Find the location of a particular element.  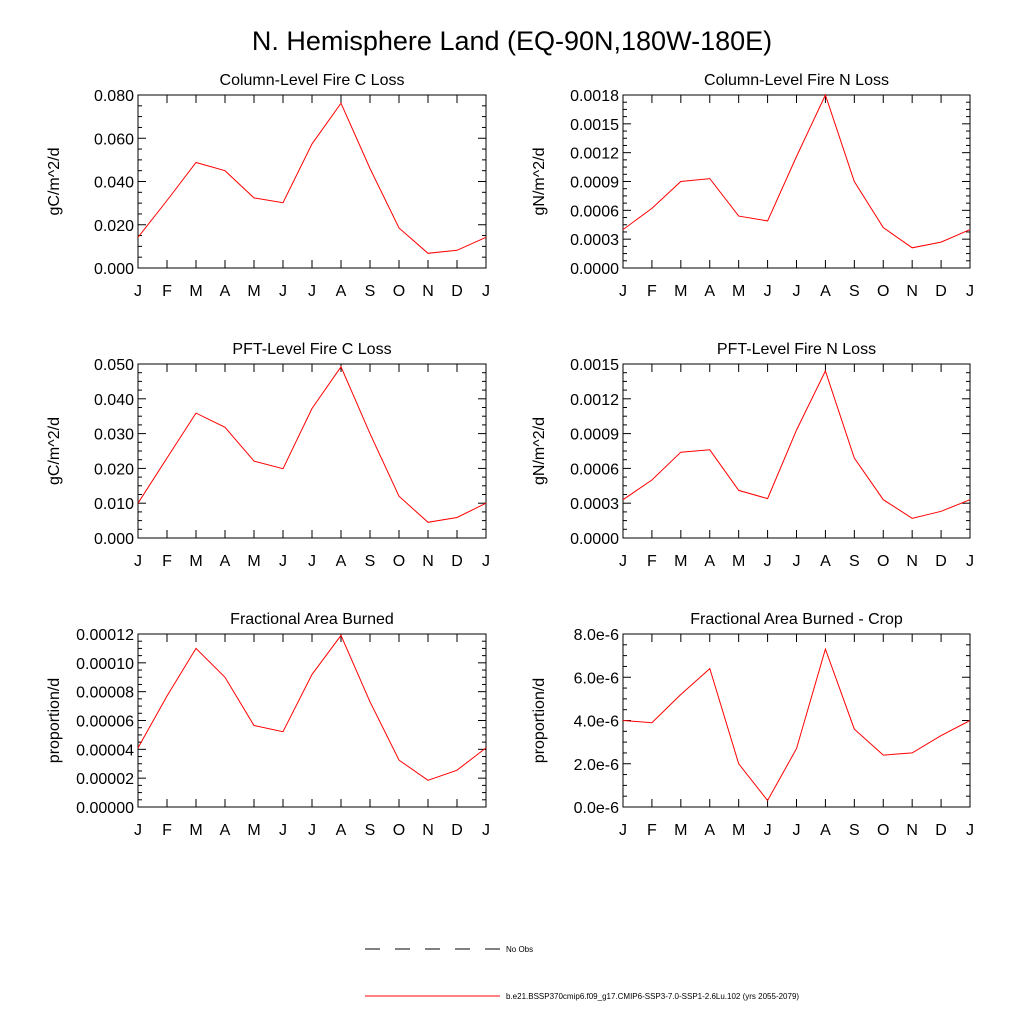

y-tick-label: 0.030 is located at coordinates (114, 435).